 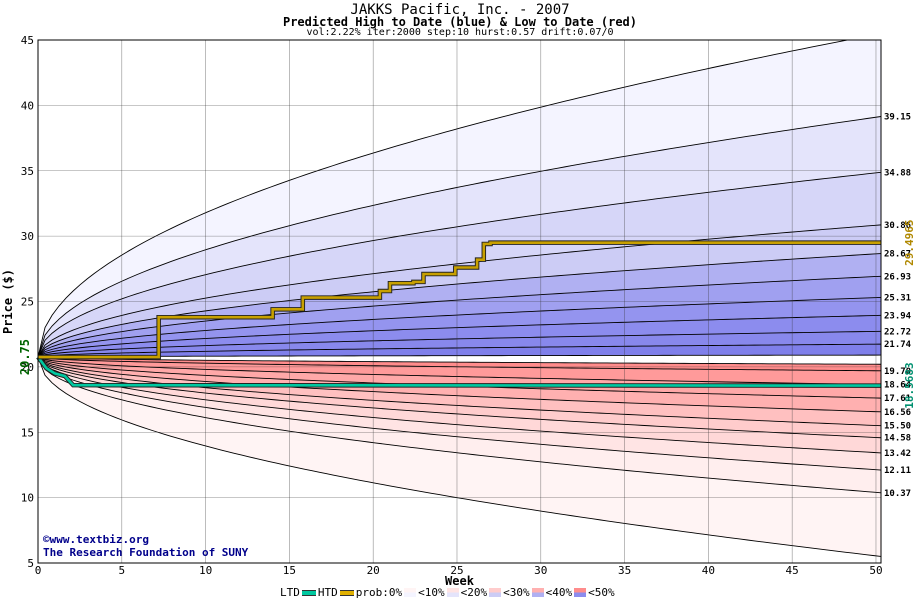 I want to click on end-label-12-11: 12.11, so click(x=897, y=471).